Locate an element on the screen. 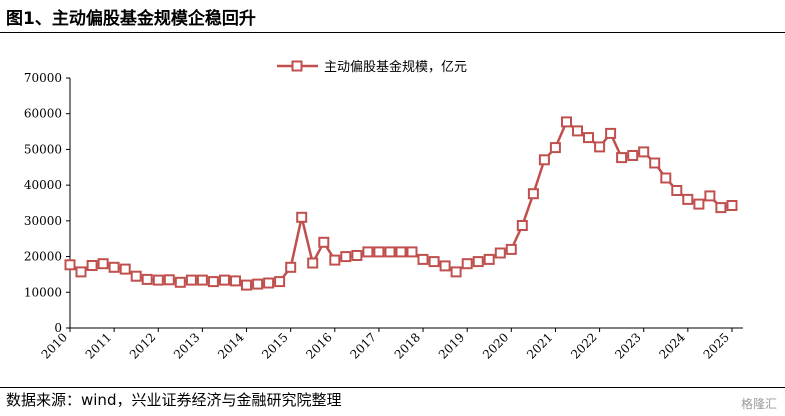 The image size is (785, 416). y-tick-label: 30000 is located at coordinates (43, 221).